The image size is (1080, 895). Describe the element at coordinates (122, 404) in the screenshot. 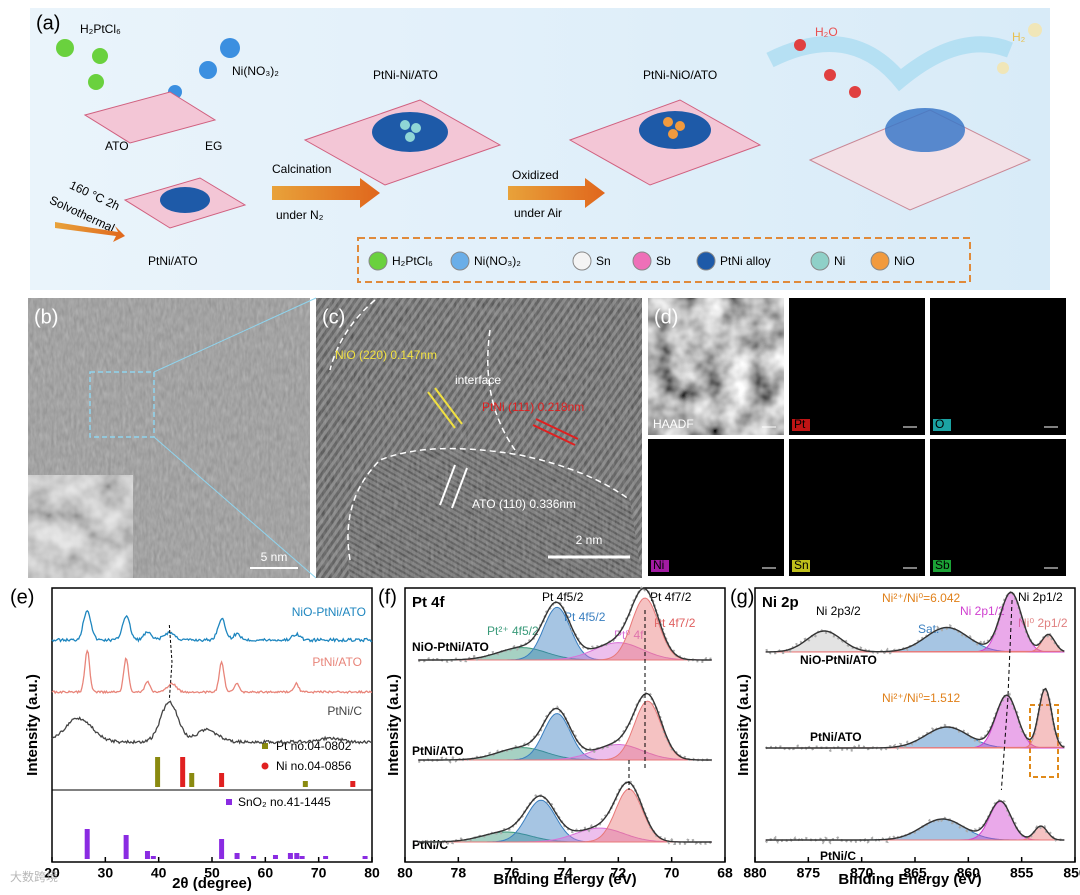

I see `zoom-box` at that location.